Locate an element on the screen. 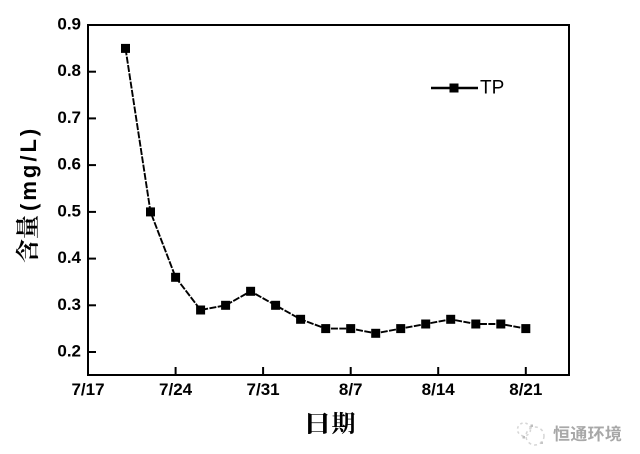 The height and width of the screenshot is (454, 640). svg-text: 0.5 is located at coordinates (69, 210).